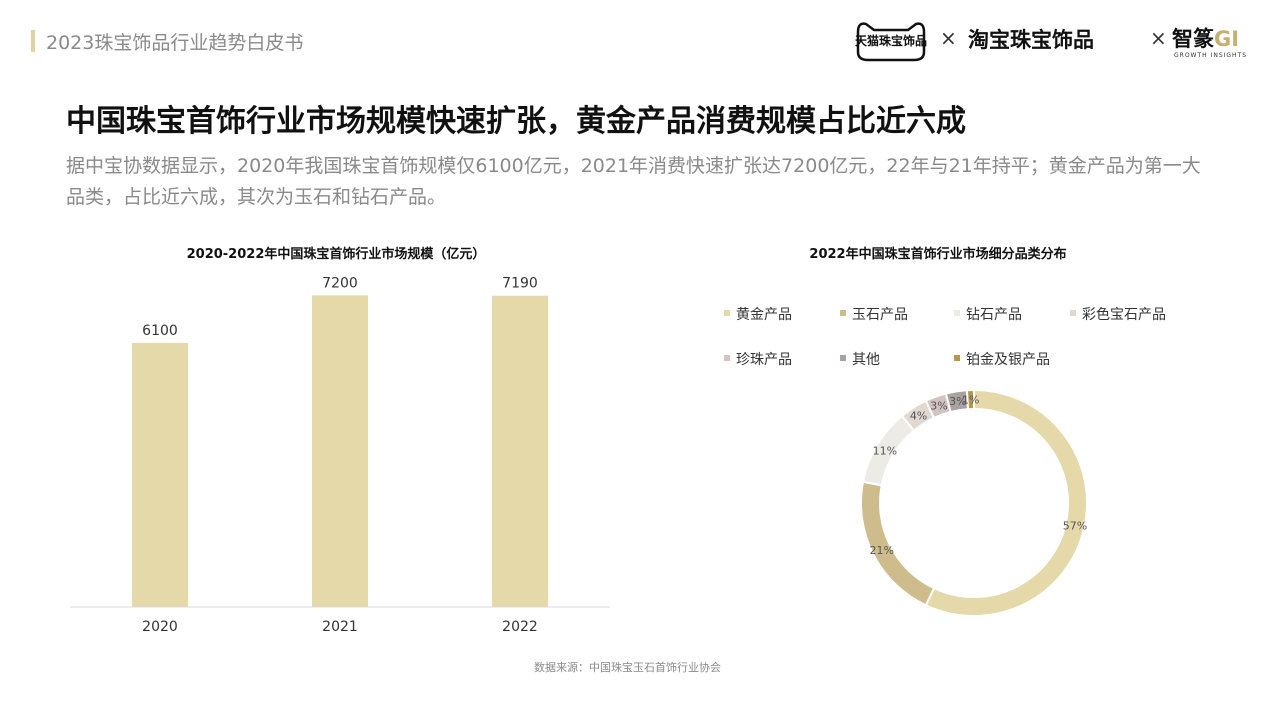  I want to click on slice-percent-label: 4%, so click(918, 416).